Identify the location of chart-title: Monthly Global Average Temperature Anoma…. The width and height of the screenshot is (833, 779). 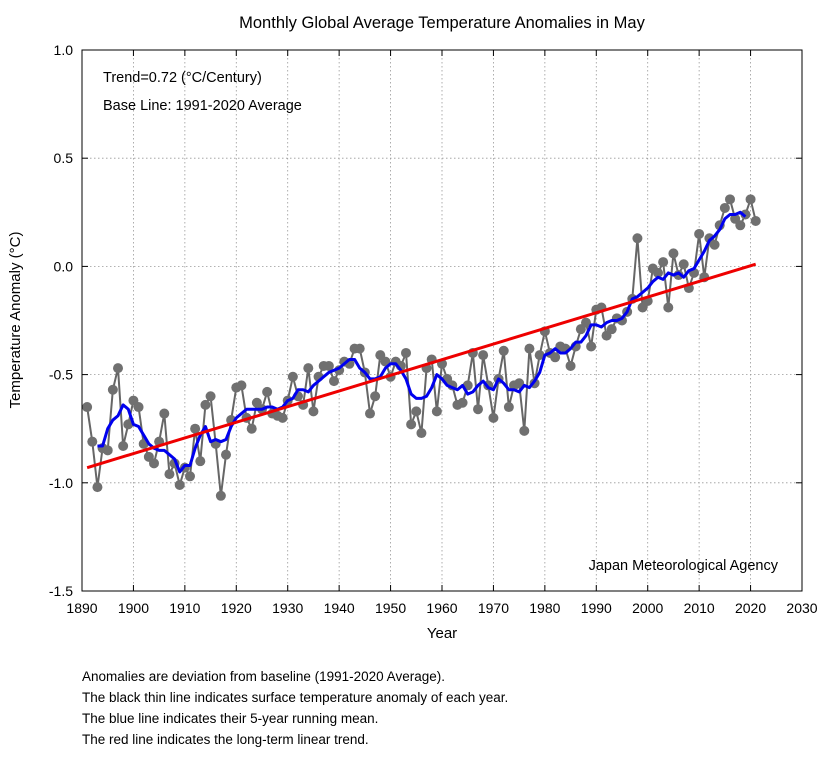
(442, 23).